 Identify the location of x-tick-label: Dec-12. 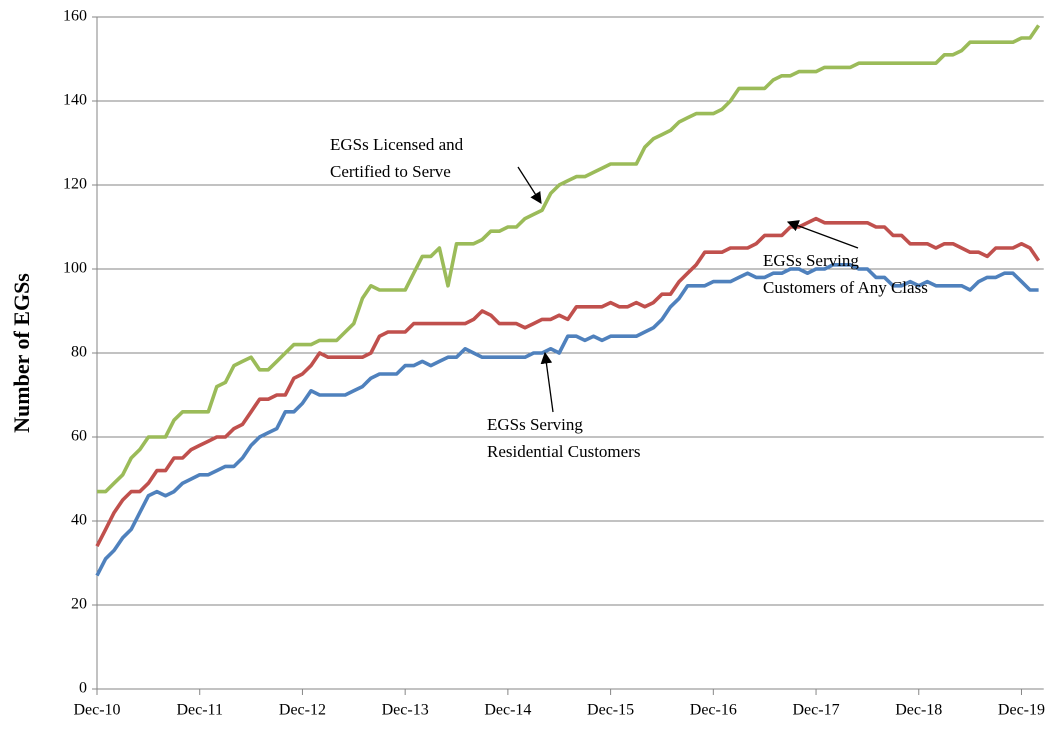
(302, 710).